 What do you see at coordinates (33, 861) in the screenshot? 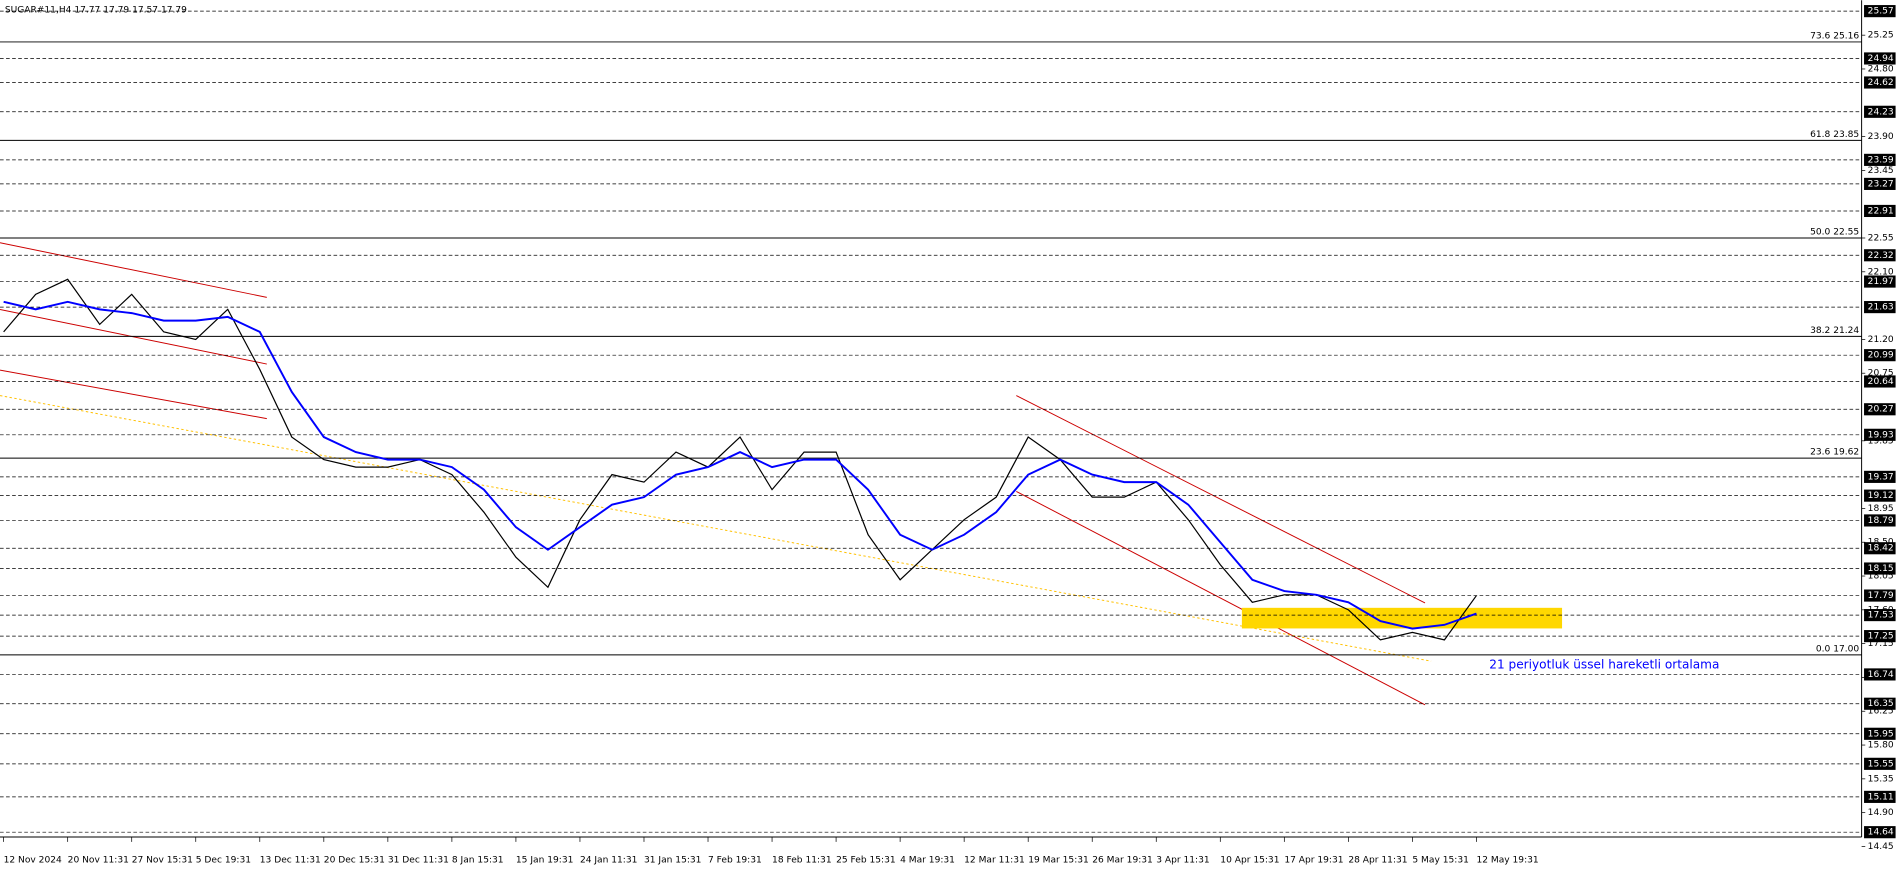
I see `x-tick-label: 12 Nov 2024` at bounding box center [33, 861].